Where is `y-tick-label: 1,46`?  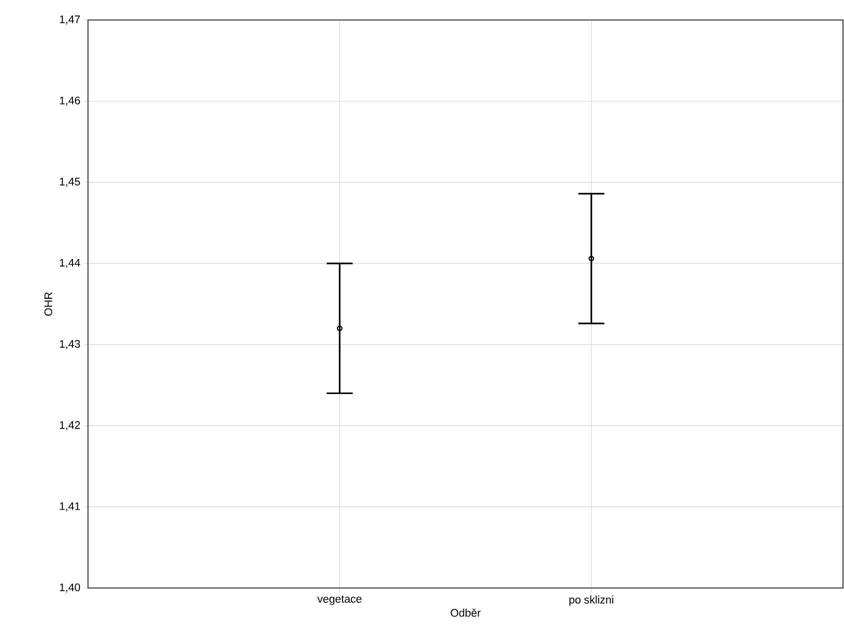 y-tick-label: 1,46 is located at coordinates (70, 101).